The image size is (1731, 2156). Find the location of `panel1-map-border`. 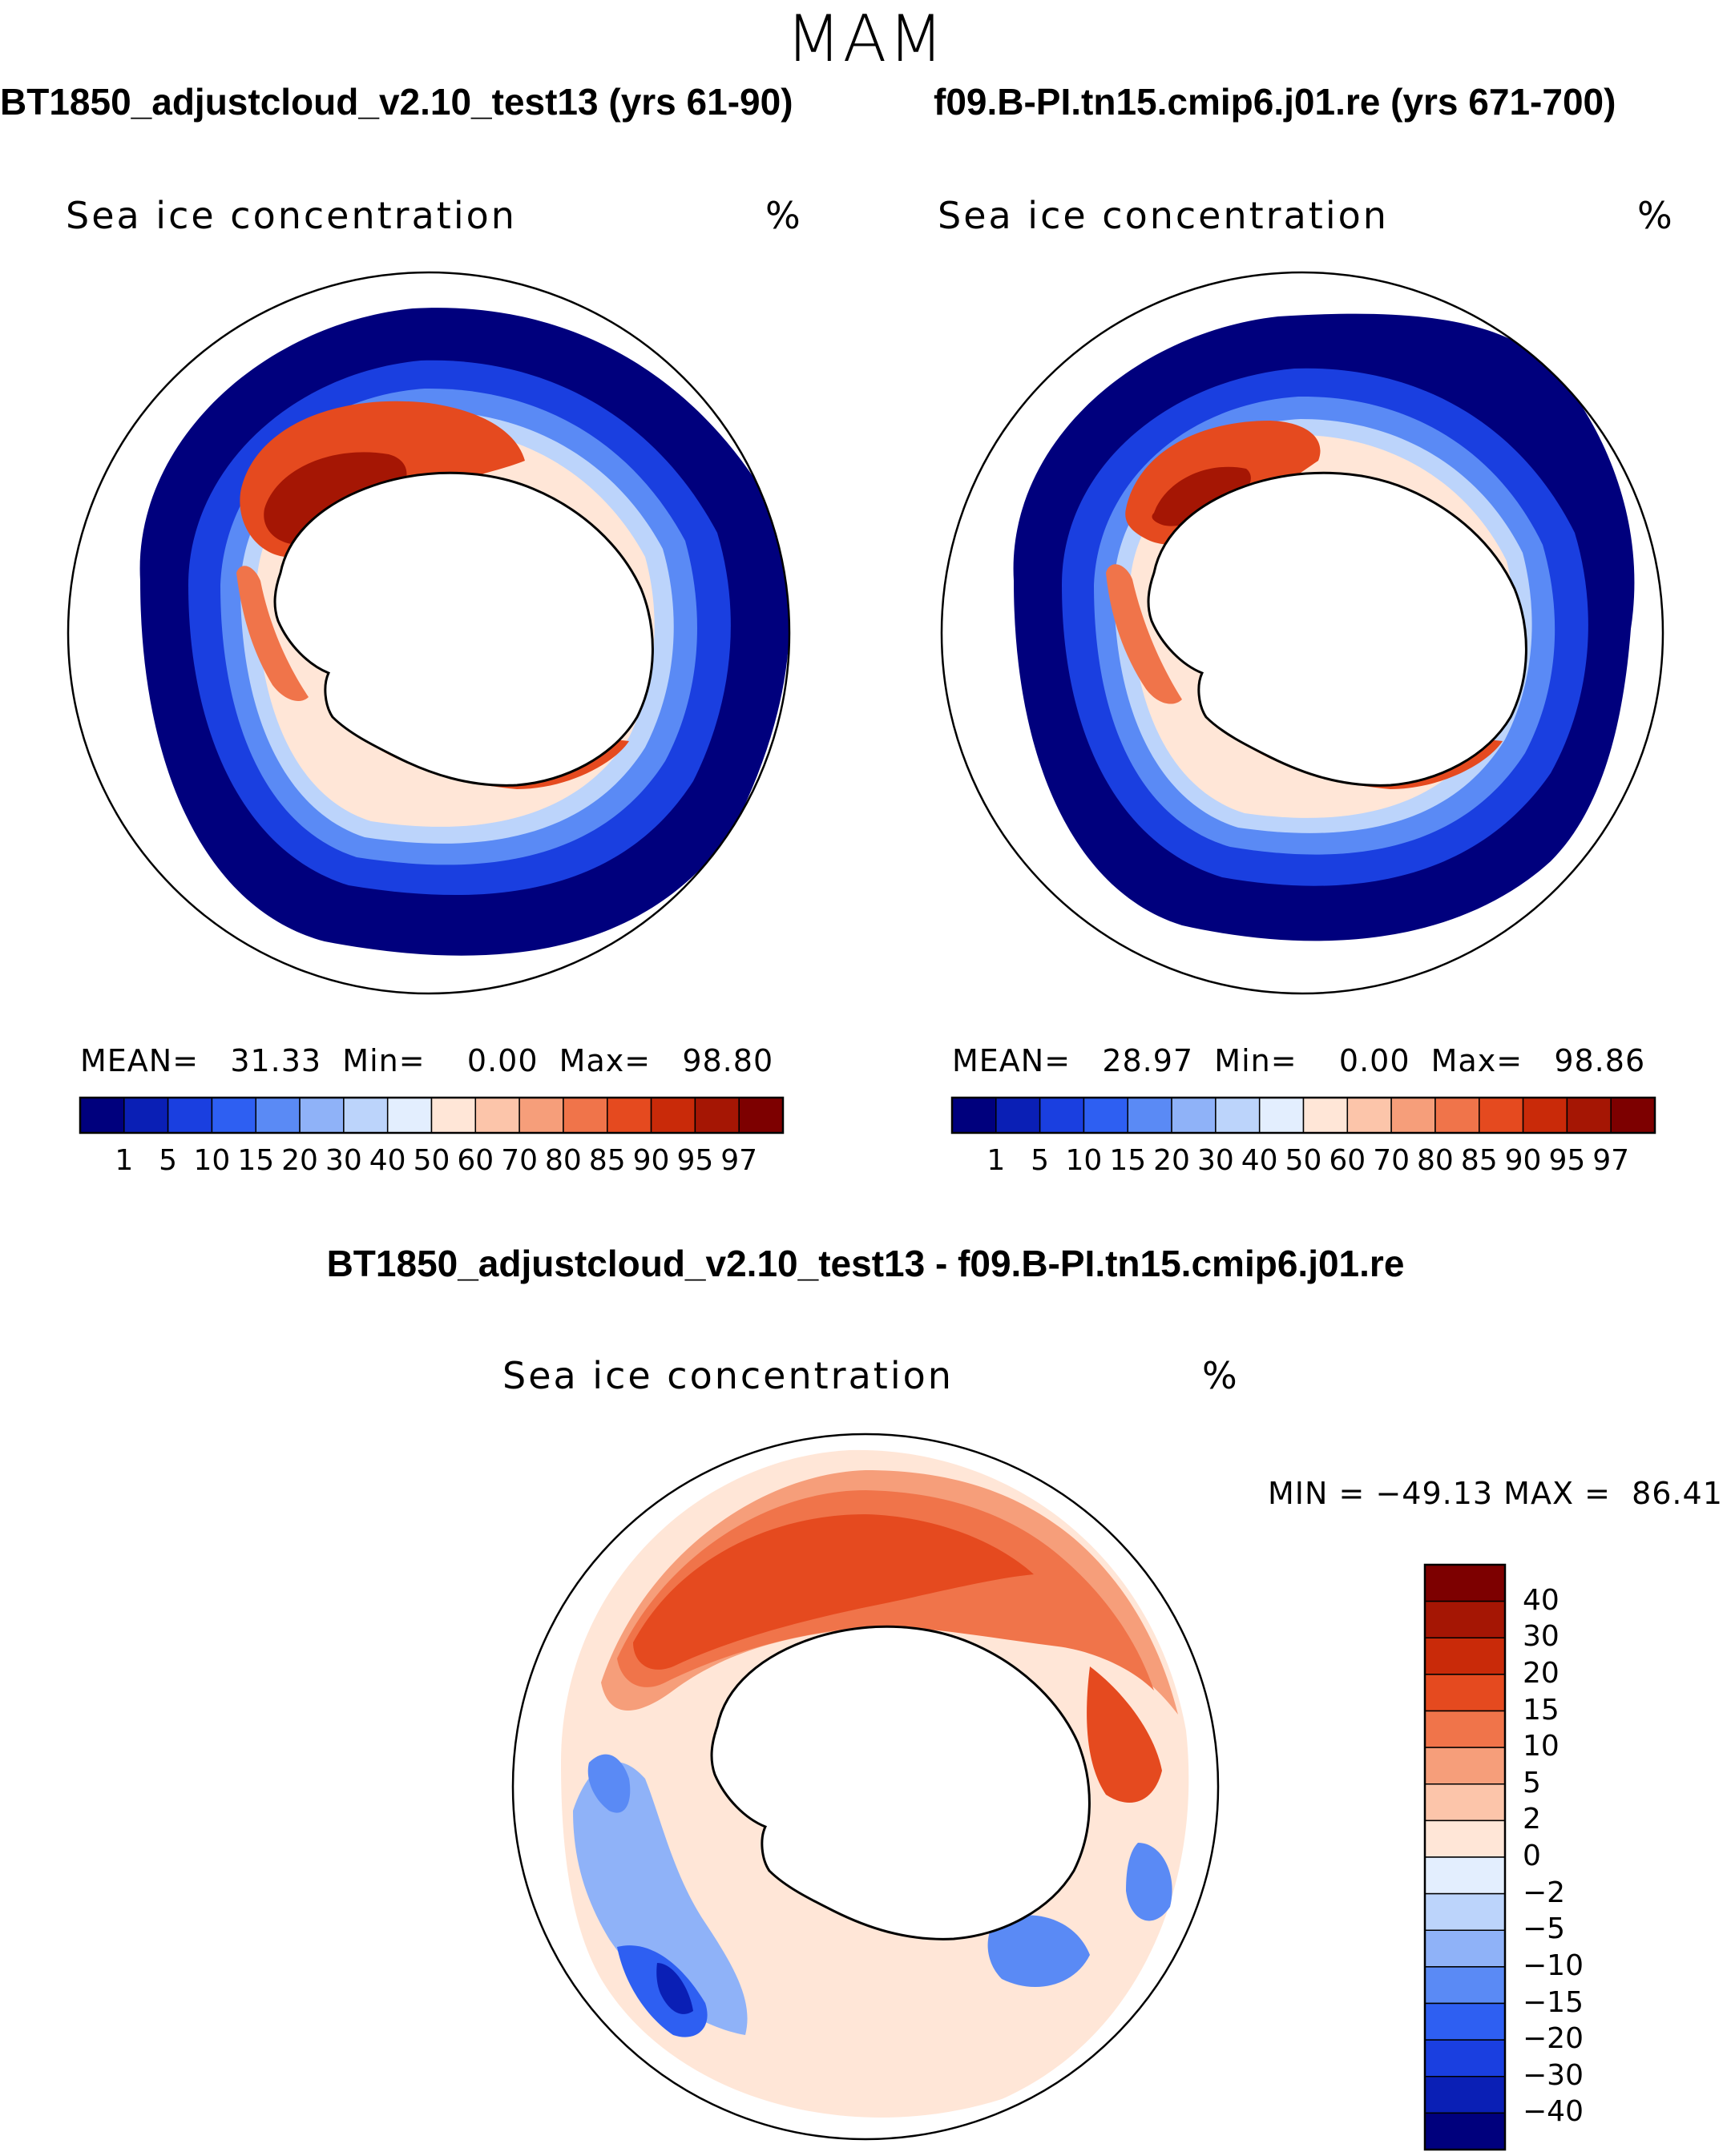

panel1-map-border is located at coordinates (429, 633).